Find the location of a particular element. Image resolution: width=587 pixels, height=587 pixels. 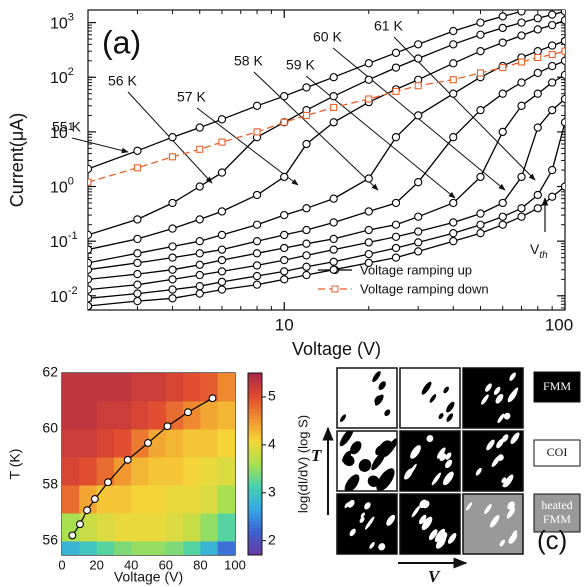

colorbar-frame is located at coordinates (255, 464).